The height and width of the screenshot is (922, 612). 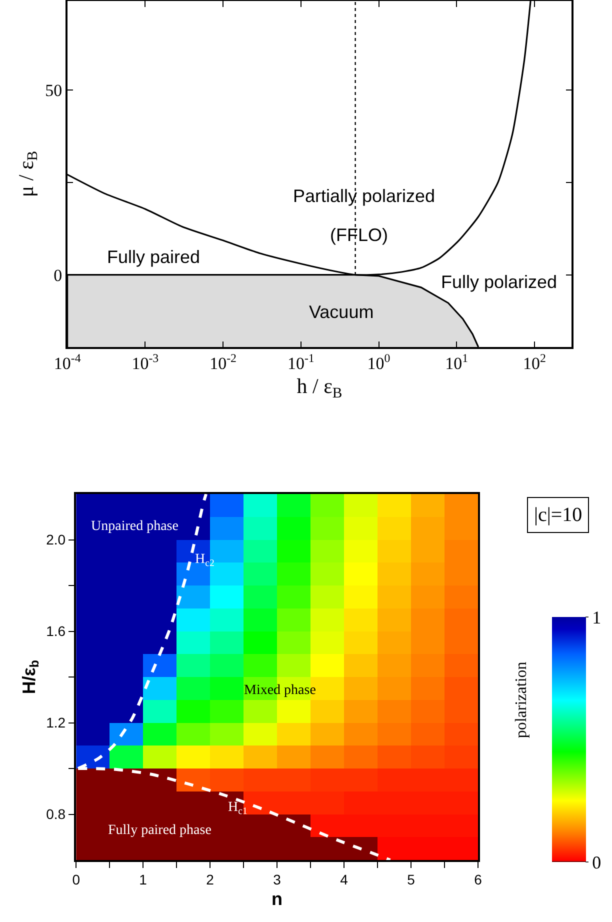 What do you see at coordinates (160, 830) in the screenshot?
I see `annotation: Fully paired phase` at bounding box center [160, 830].